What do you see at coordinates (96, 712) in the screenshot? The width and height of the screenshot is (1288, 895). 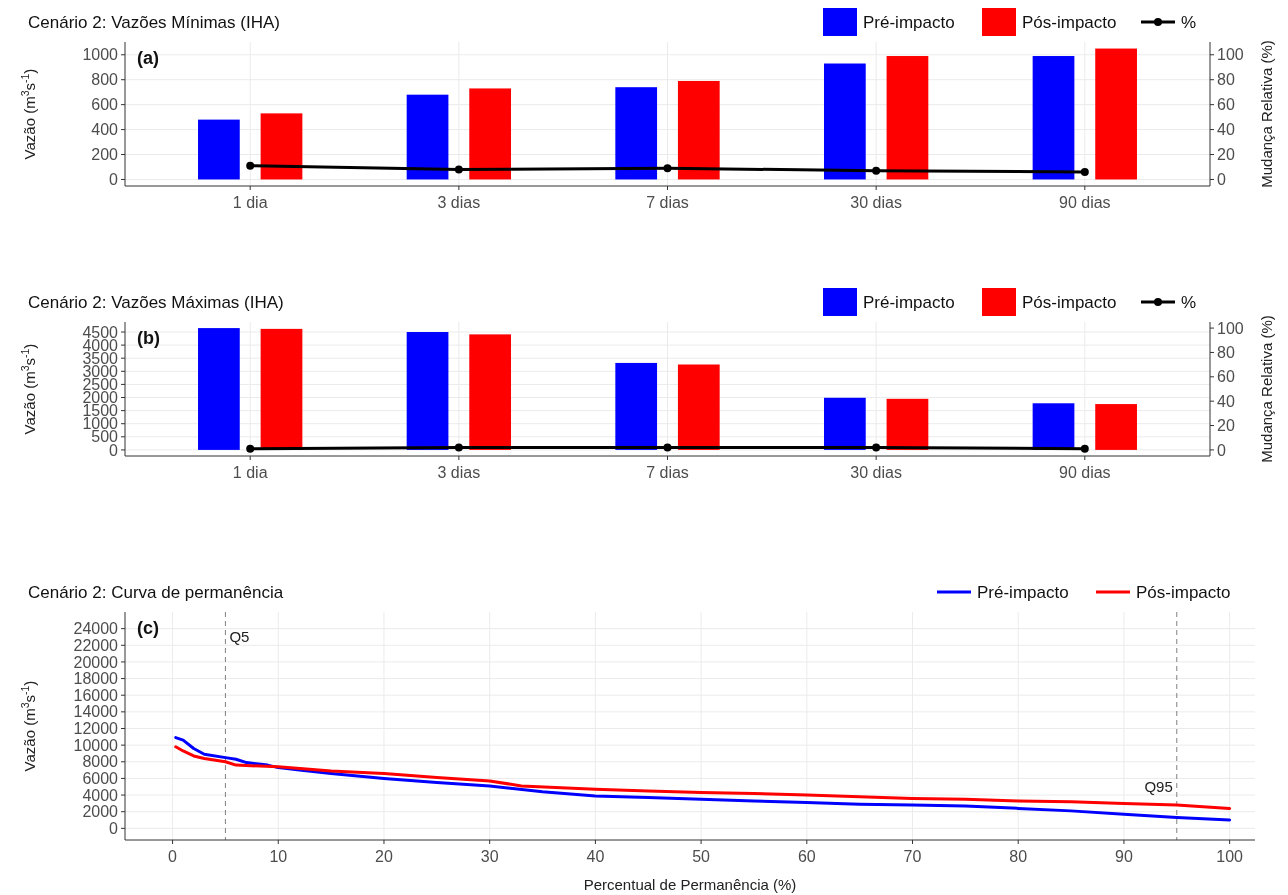 I see `y-tick-label: 14000` at bounding box center [96, 712].